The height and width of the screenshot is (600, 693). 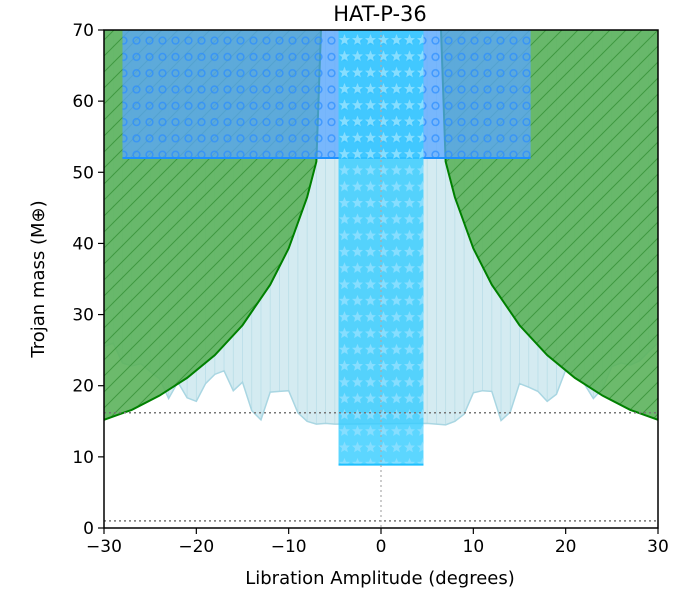 I want to click on y-axis-title: Trojan mass (M⊕), so click(x=38, y=279).